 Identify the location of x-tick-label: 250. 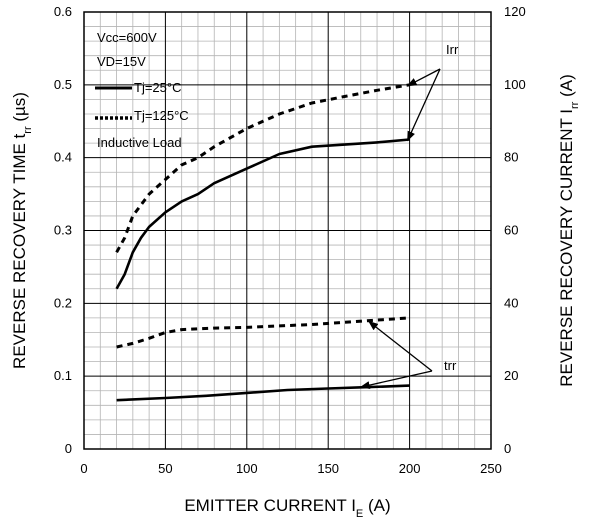
(491, 468).